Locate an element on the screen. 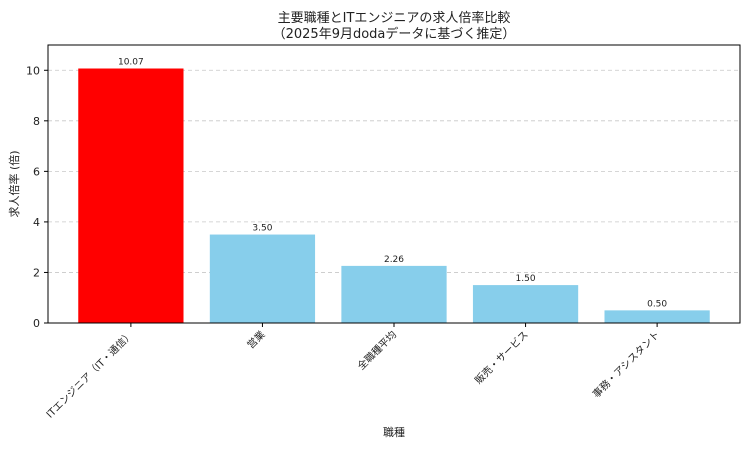 The width and height of the screenshot is (750, 454). x-tick-label: ITエンジニア（IT・通信） is located at coordinates (90, 375).